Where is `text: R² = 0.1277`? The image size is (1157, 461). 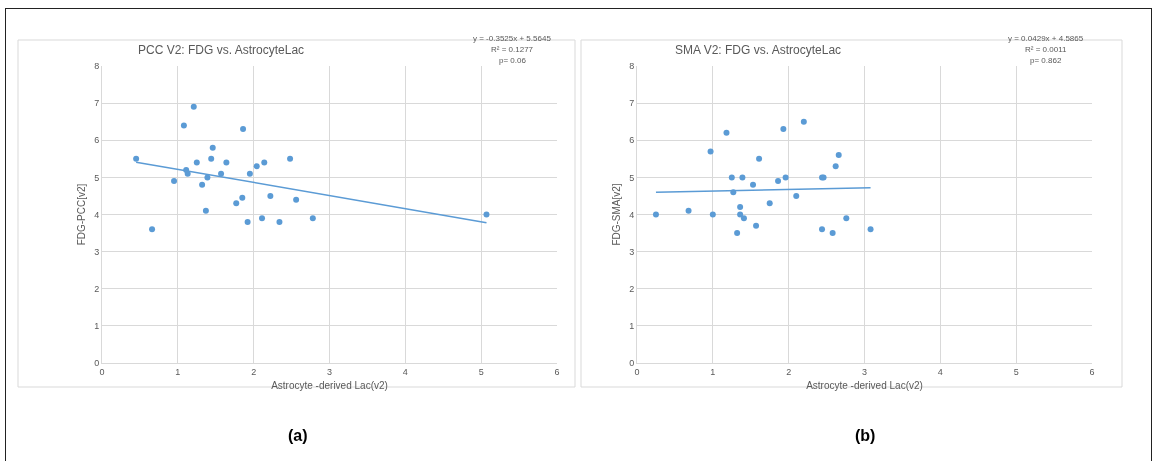 text: R² = 0.1277 is located at coordinates (512, 49).